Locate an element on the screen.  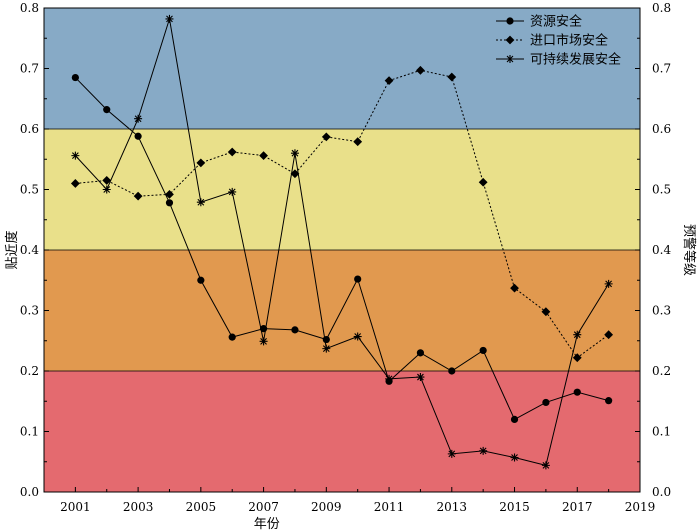
y2-tick-label: 0.3 is located at coordinates (661, 311).